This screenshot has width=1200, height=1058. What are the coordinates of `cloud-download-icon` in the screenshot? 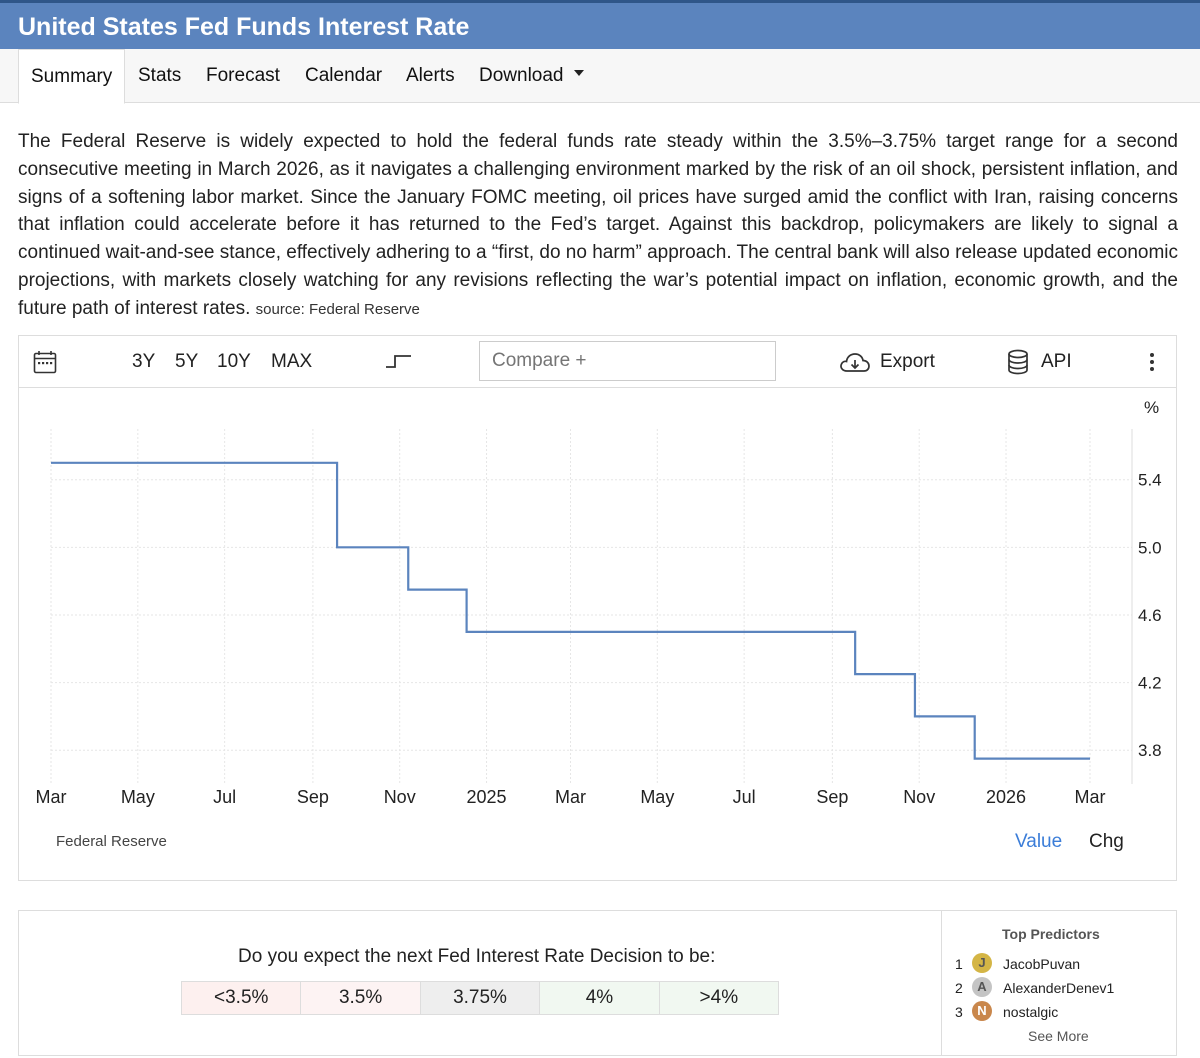 It's located at (855, 363).